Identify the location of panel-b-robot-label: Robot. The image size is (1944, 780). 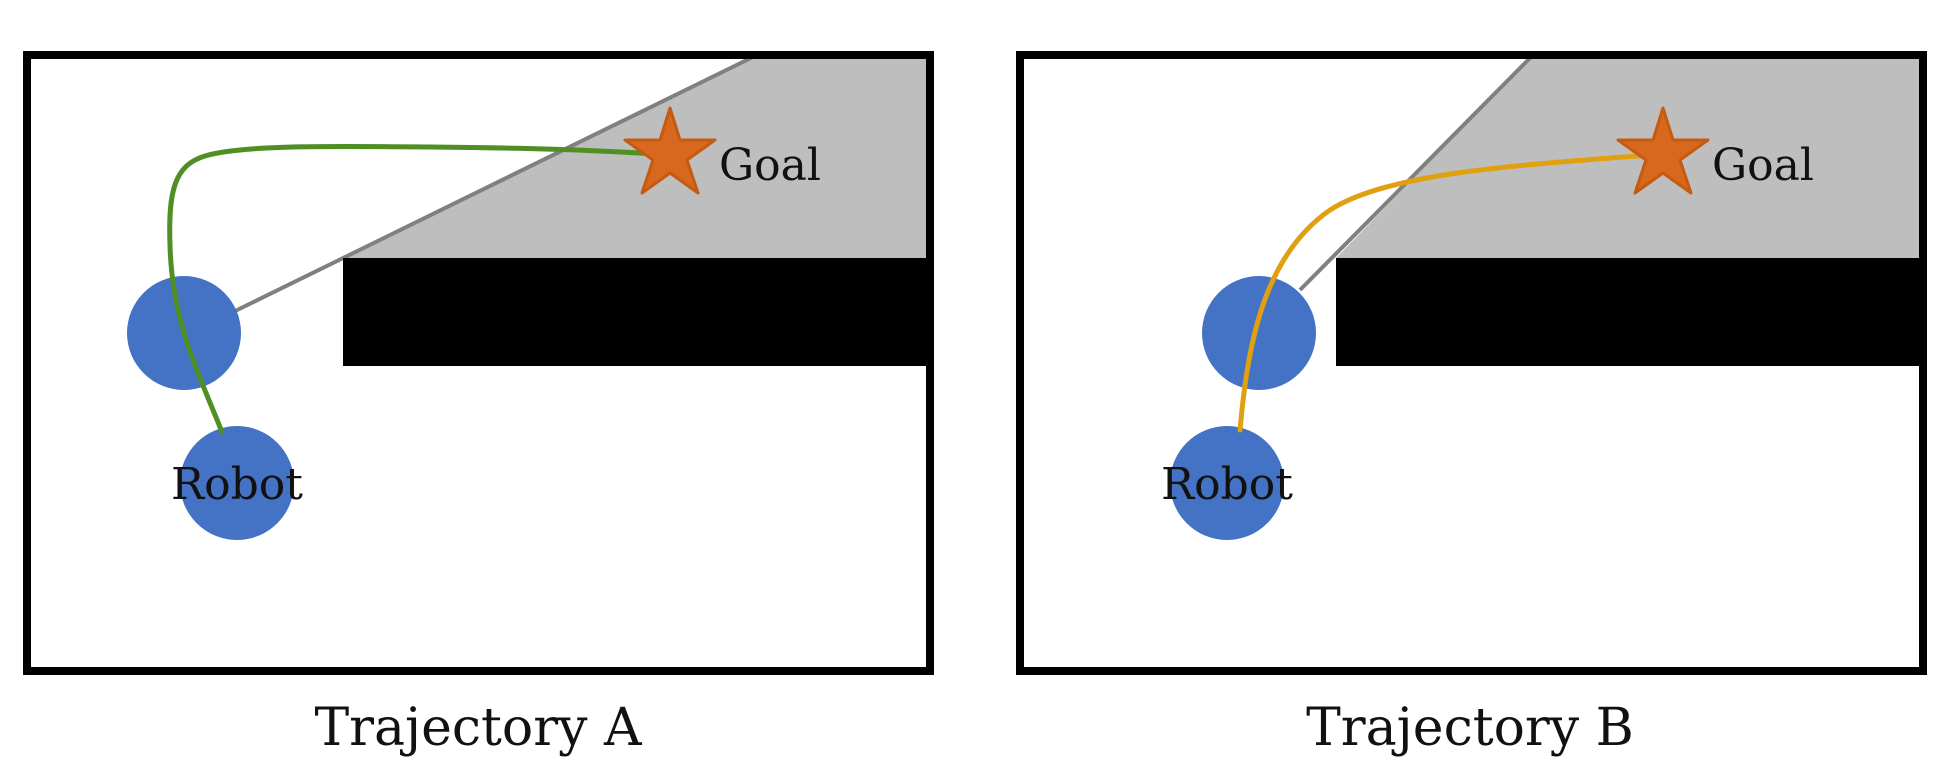
(1227, 484).